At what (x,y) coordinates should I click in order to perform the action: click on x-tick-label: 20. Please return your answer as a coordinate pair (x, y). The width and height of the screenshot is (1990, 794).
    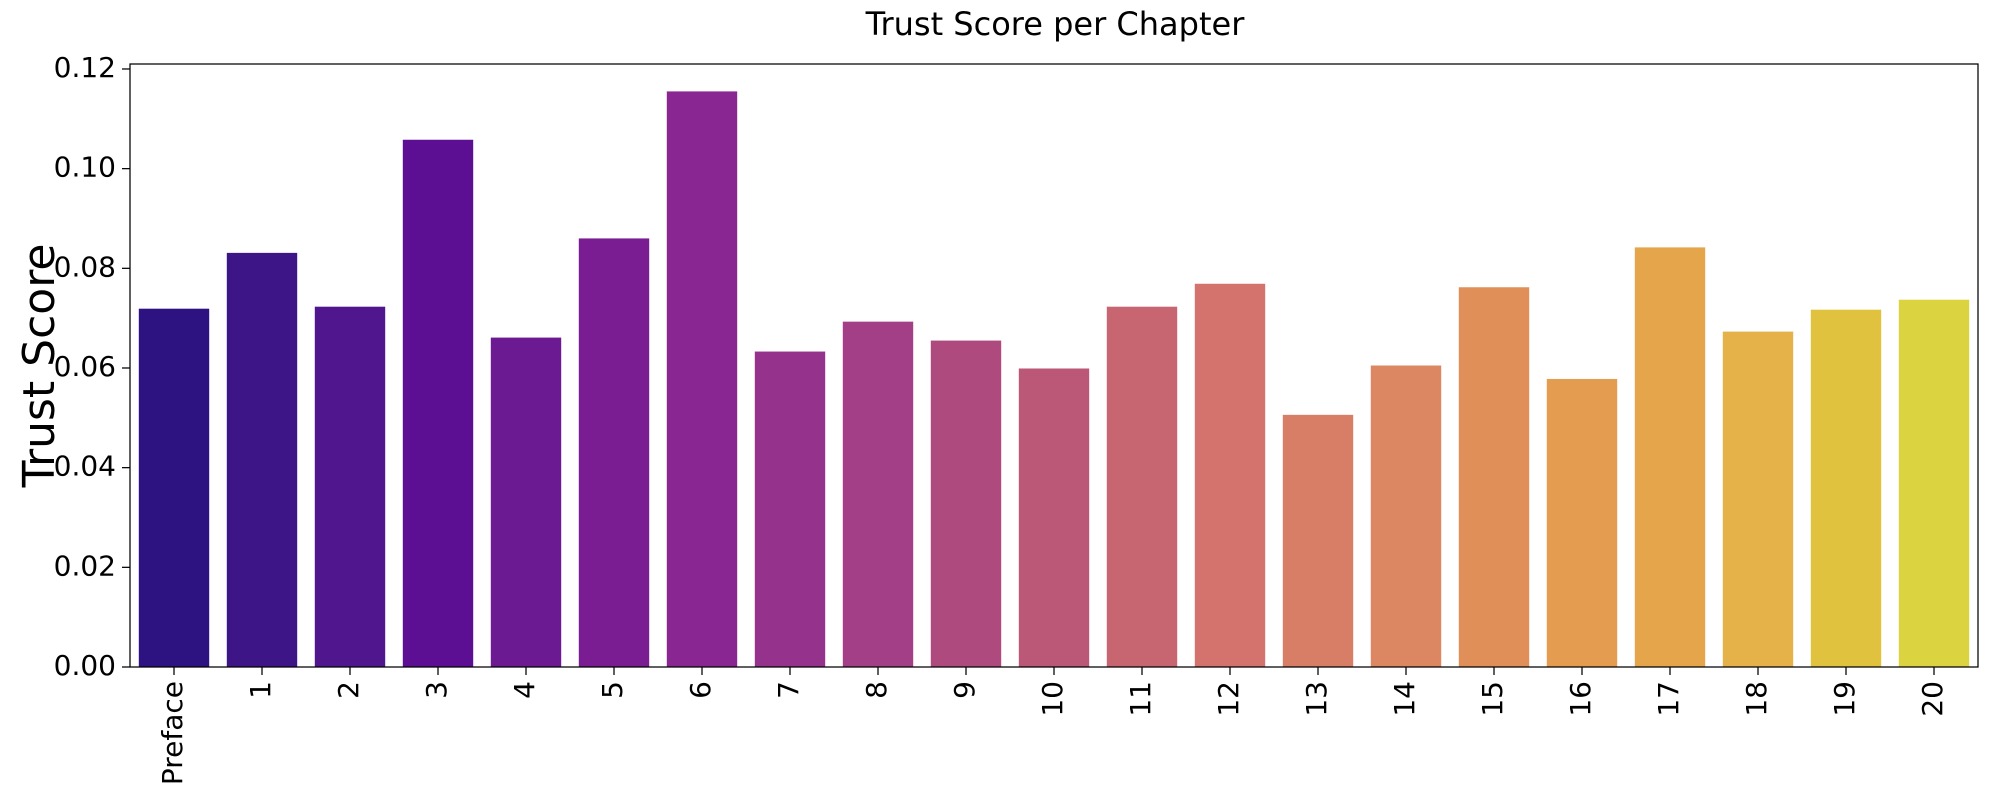
    Looking at the image, I should click on (1932, 699).